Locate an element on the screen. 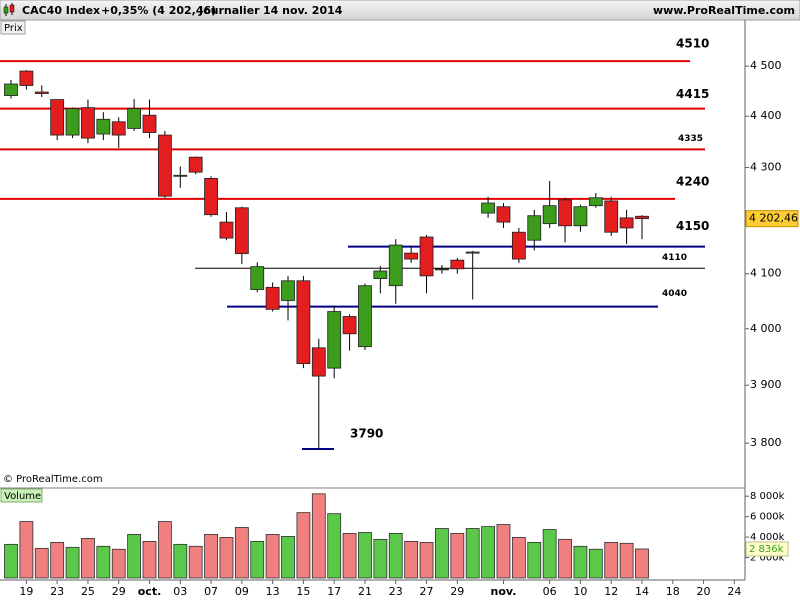  last-price-label: 4 202,46 is located at coordinates (773, 218).